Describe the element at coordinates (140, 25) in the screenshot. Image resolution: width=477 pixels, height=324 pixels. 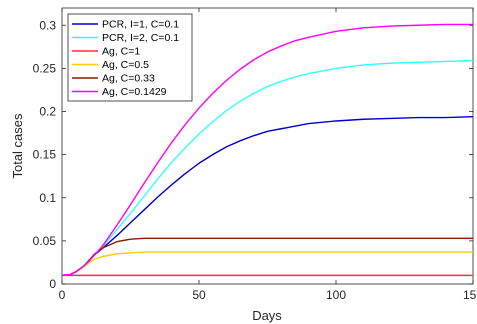
I see `legend-label-1: PCR, I=1, C=0.1` at that location.